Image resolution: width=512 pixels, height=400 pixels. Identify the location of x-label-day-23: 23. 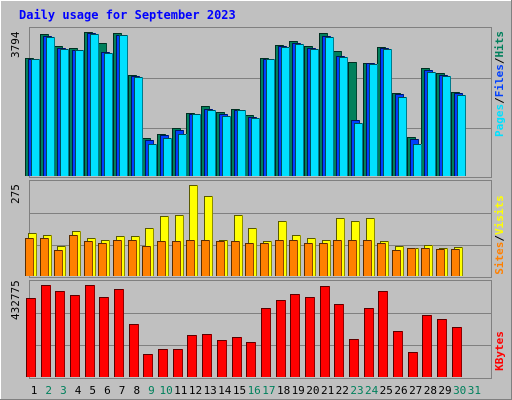
(356, 390).